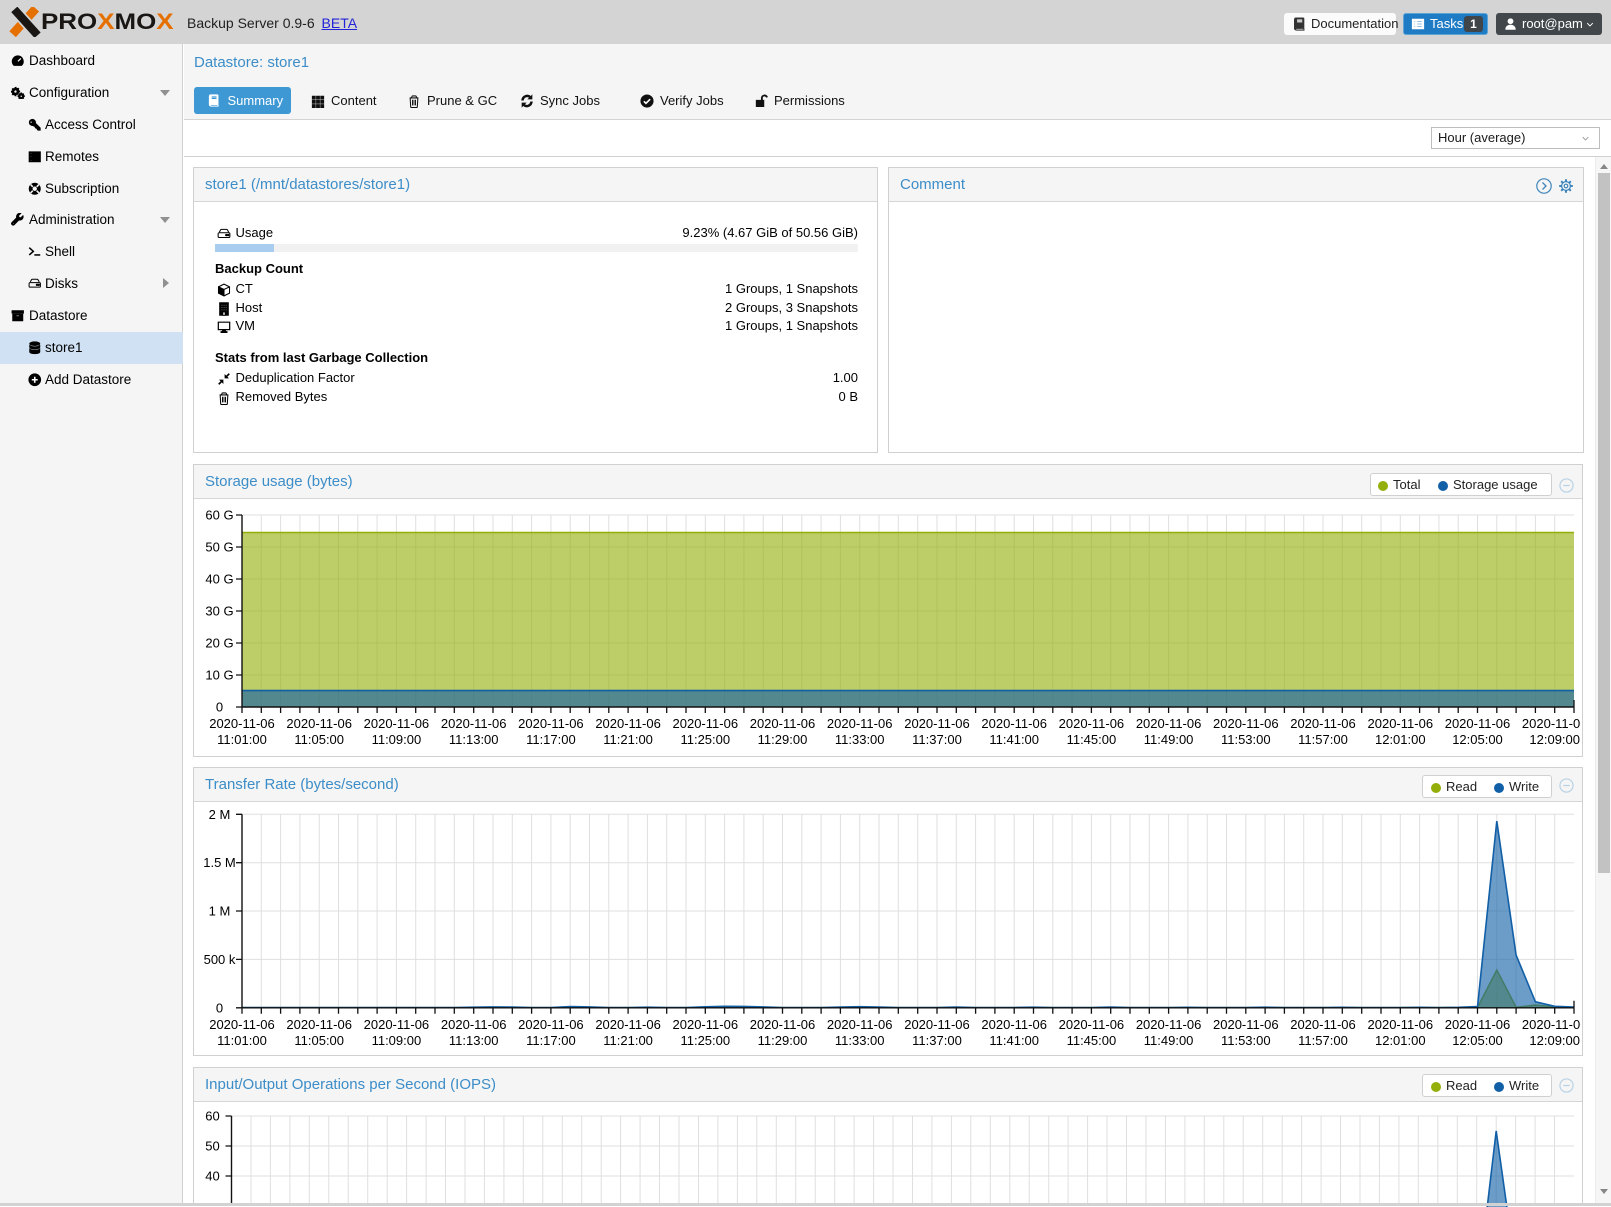 The image size is (1611, 1207). I want to click on svg-text: 40, so click(212, 1176).